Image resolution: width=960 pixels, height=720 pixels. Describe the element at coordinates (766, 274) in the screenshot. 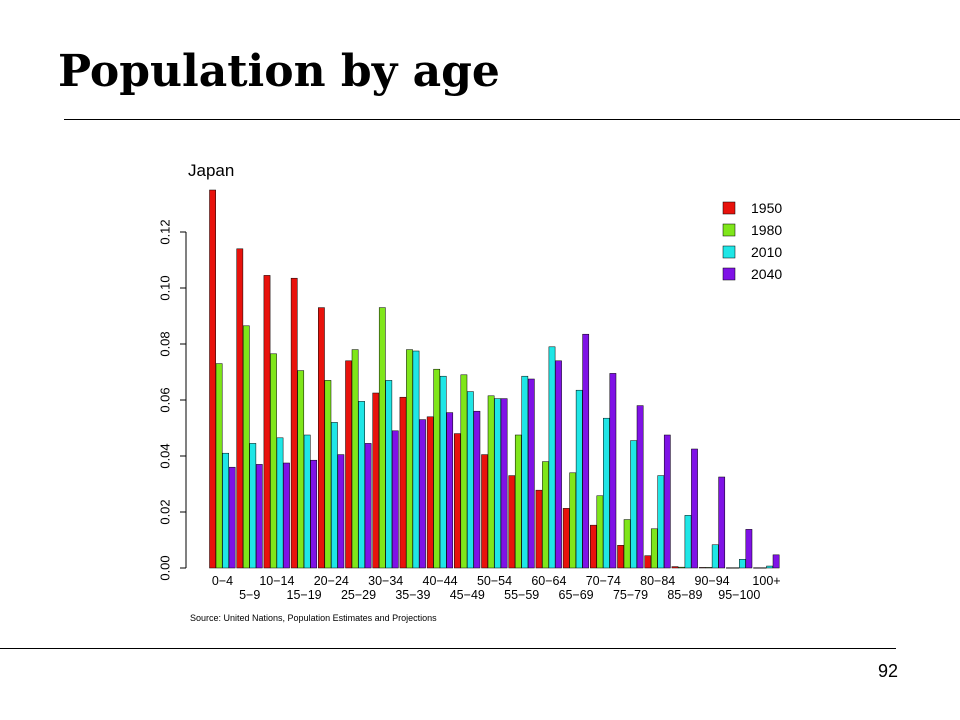

I see `legend-label-2040: 2040` at that location.